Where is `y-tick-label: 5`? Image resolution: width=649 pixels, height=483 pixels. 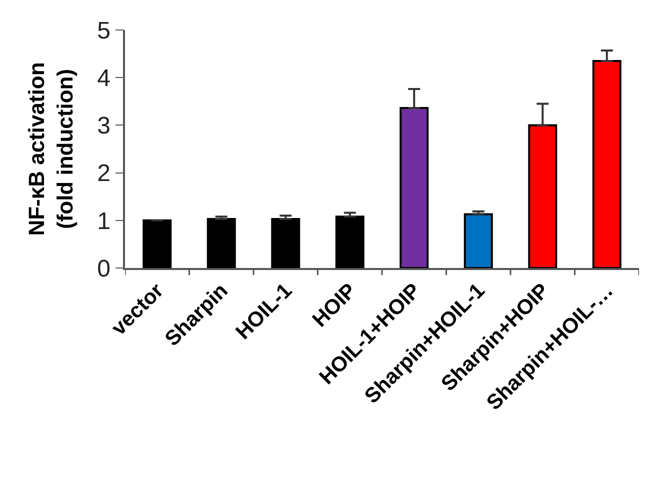 y-tick-label: 5 is located at coordinates (103, 30).